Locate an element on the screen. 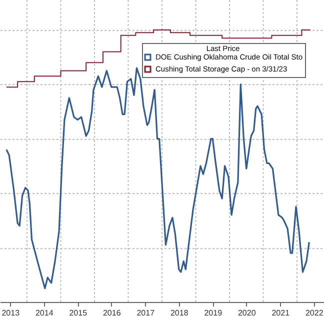 This screenshot has height=330, width=324. x-tick-label: 2014 is located at coordinates (44, 313).